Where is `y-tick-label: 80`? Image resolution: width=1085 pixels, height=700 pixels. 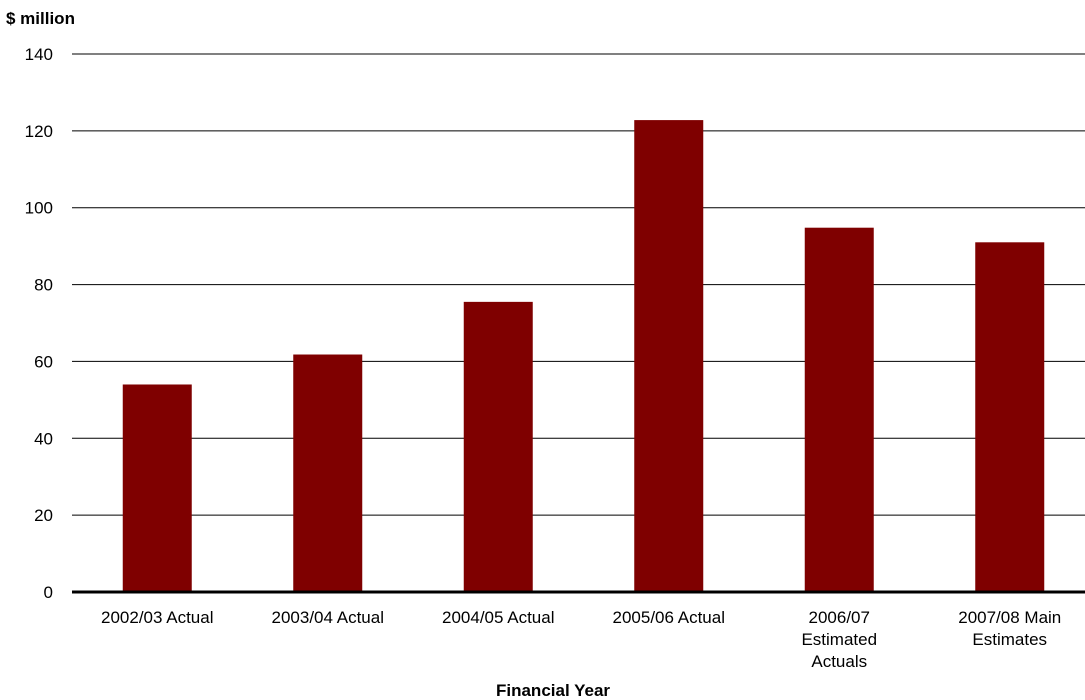 y-tick-label: 80 is located at coordinates (43, 285).